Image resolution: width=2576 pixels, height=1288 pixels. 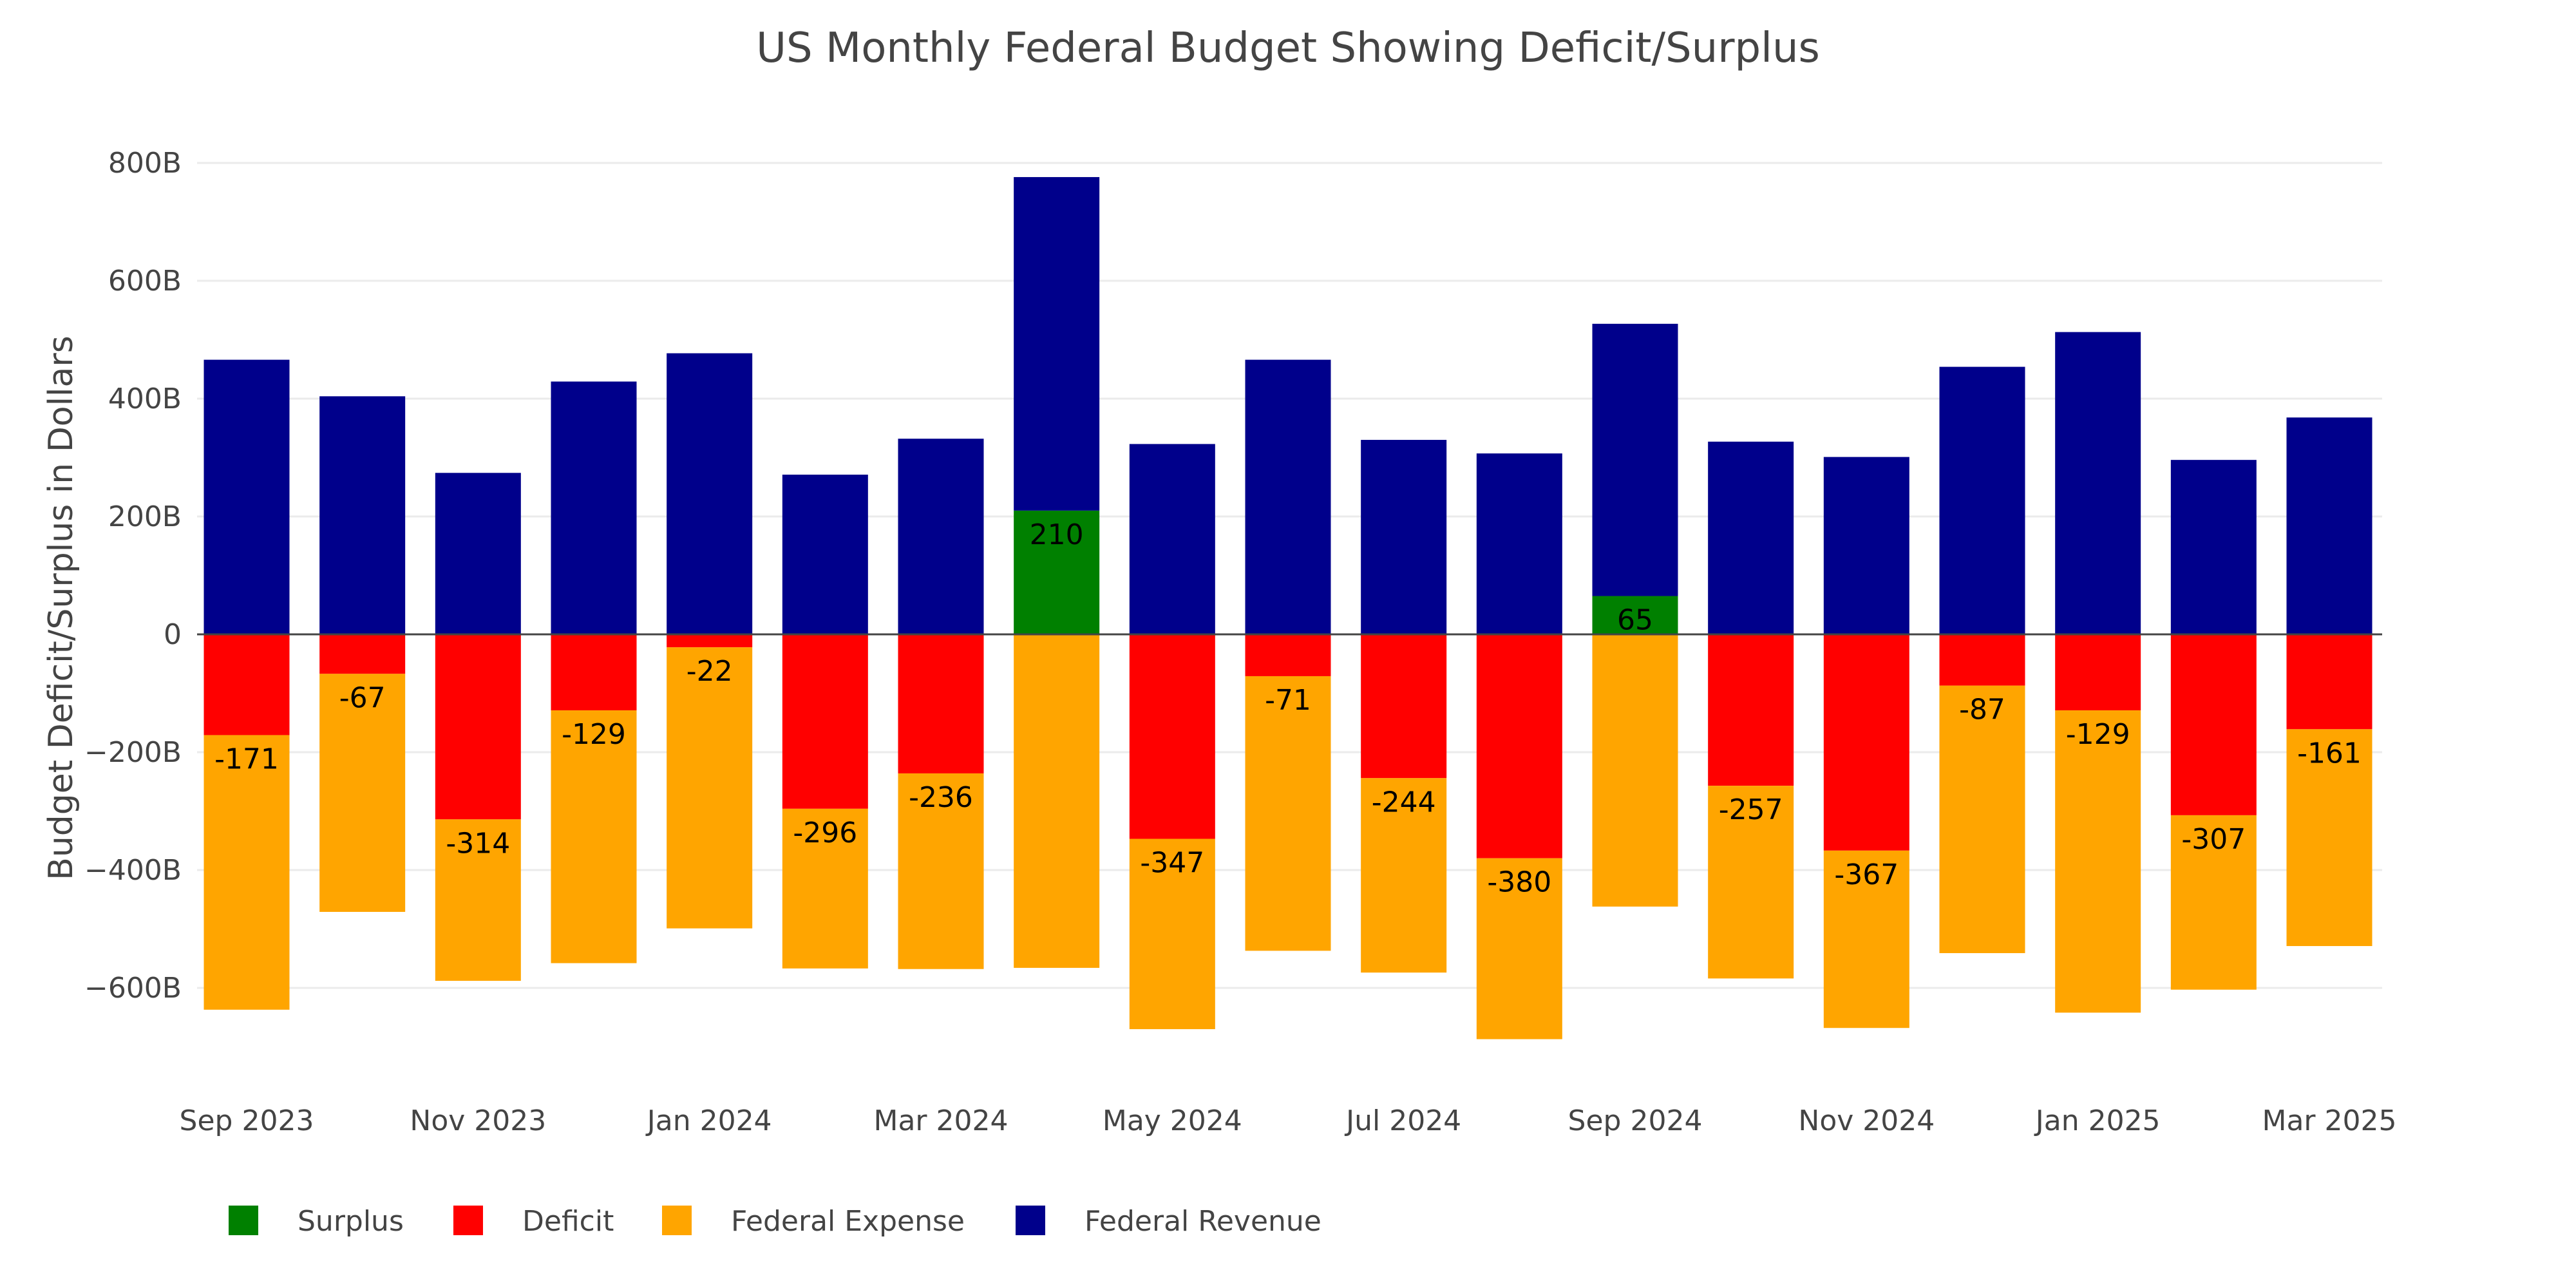 I want to click on y-axis-ticks: 800B 600B 400B 200B 0 −200B −400B −600B, so click(x=133, y=576).